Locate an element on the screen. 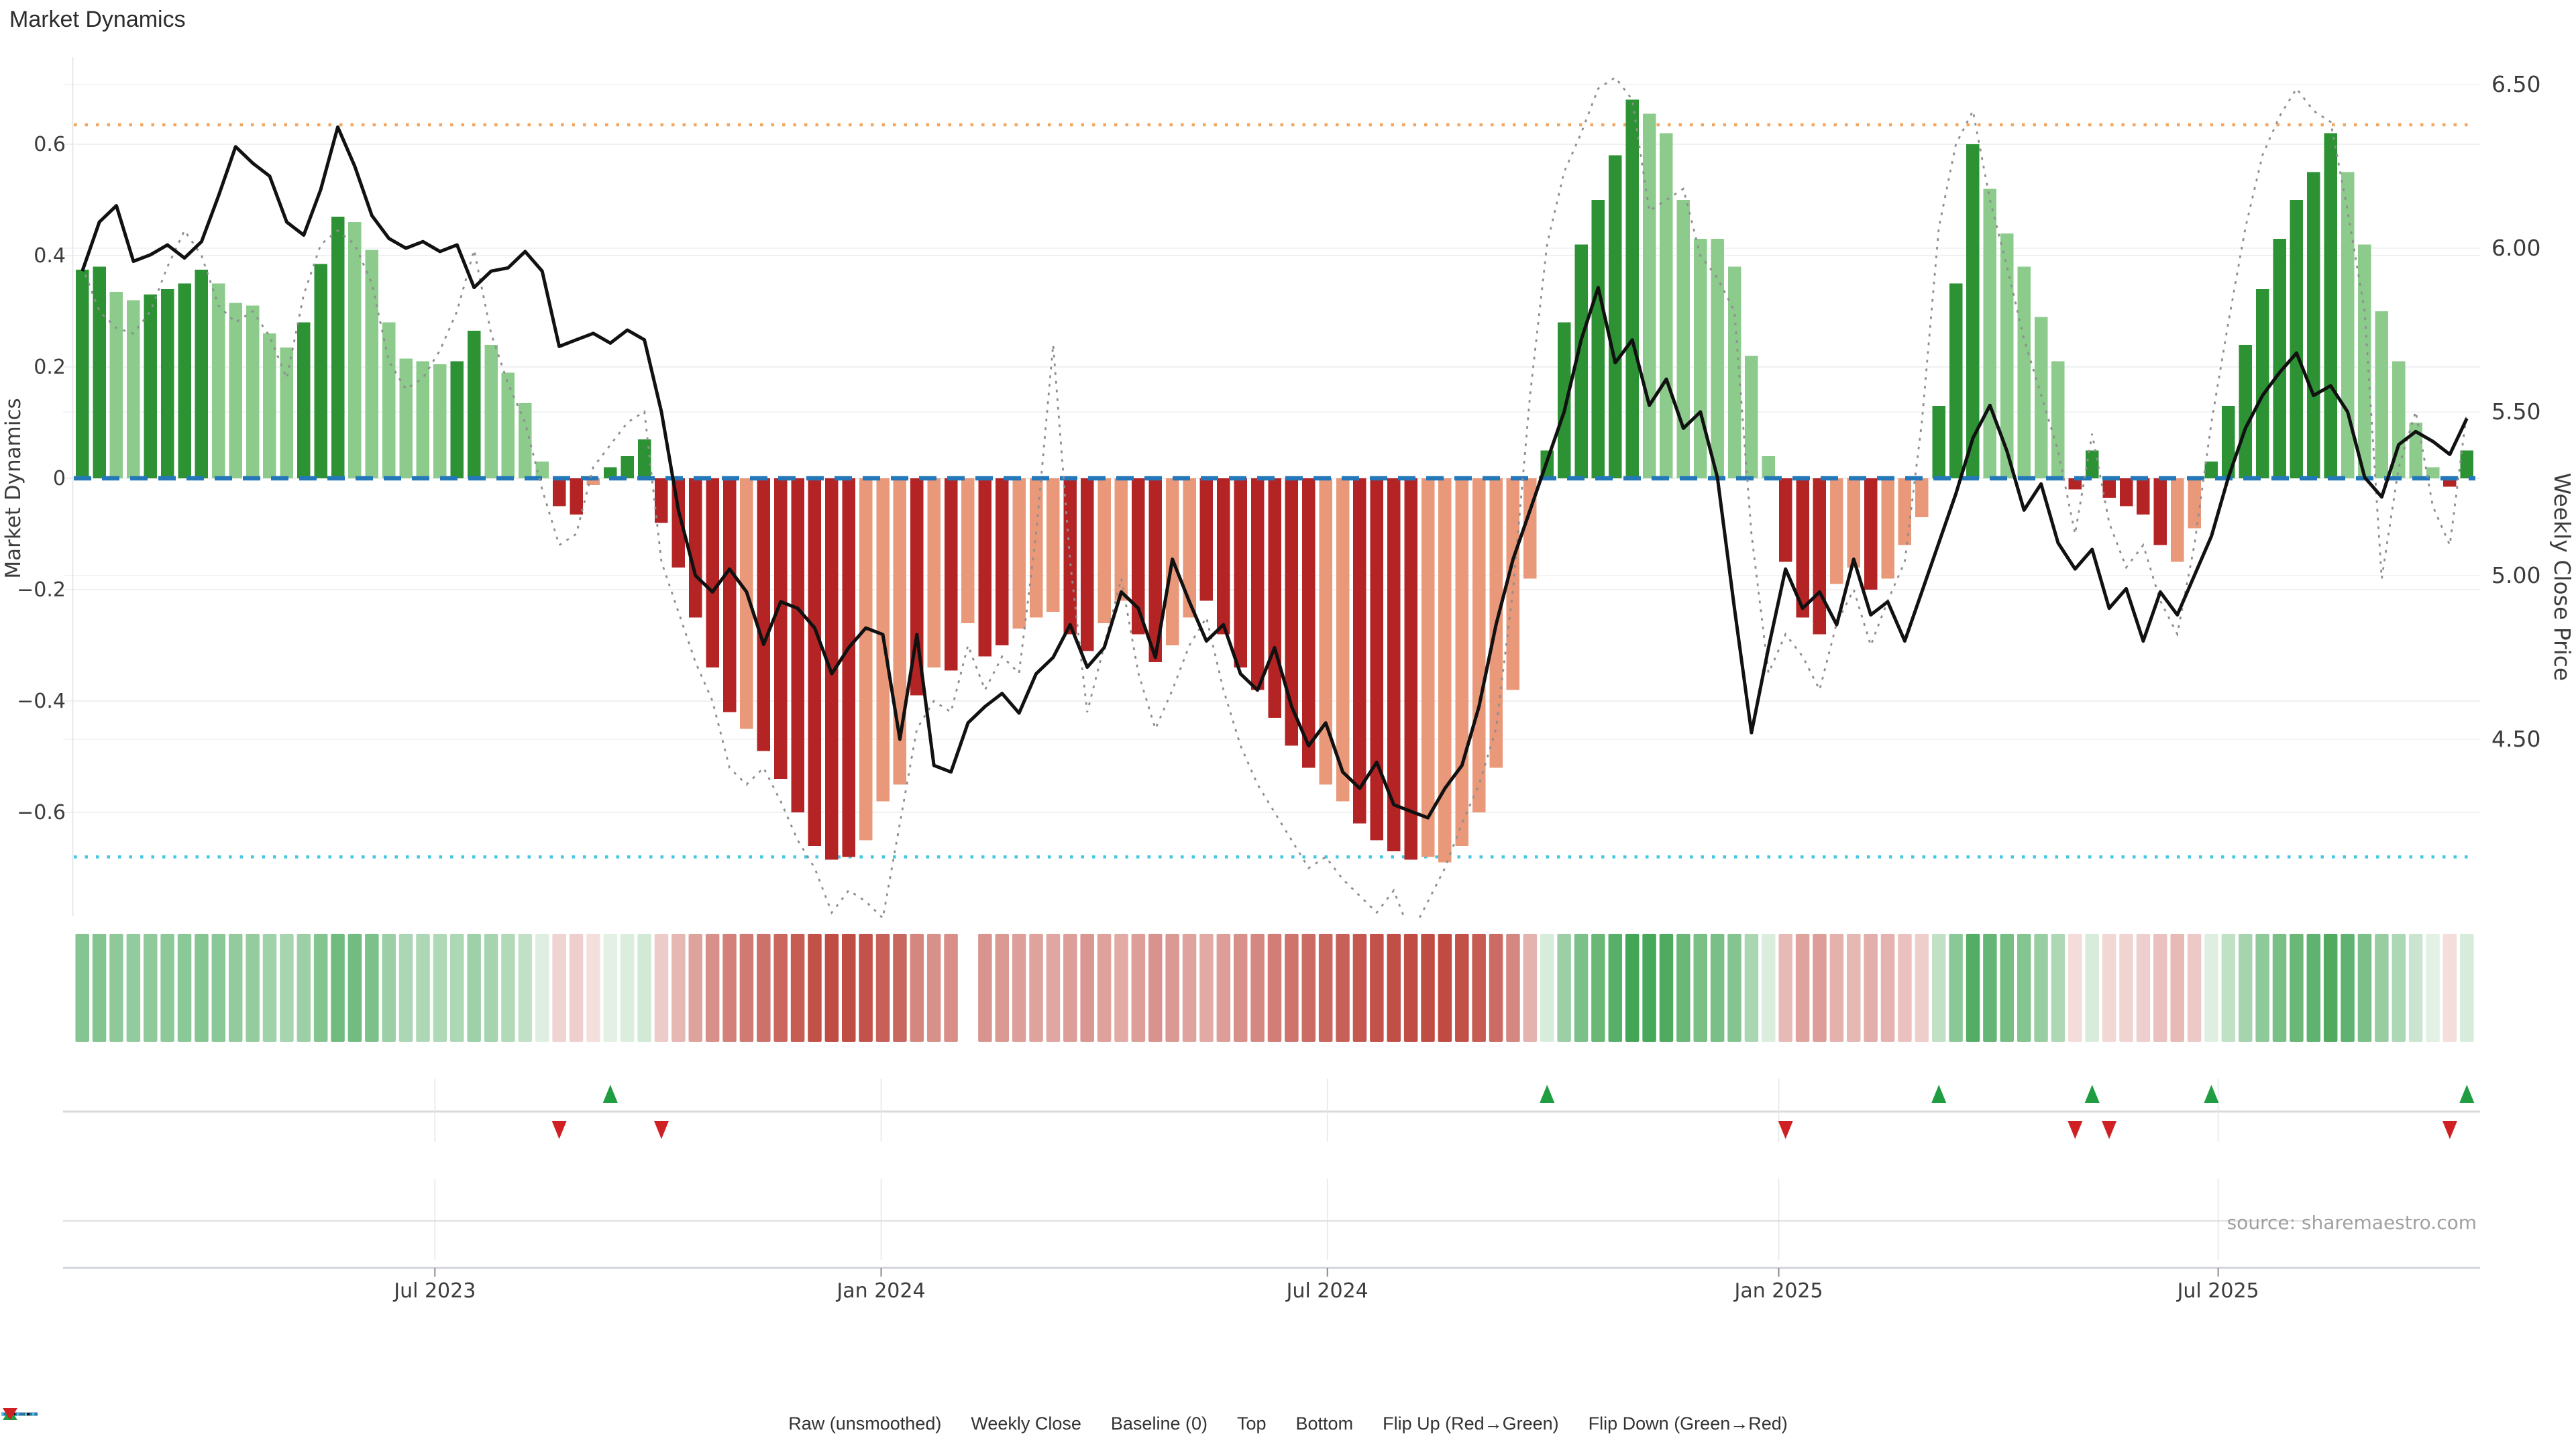 This screenshot has height=1449, width=2576. left-tick-label: 0.6 is located at coordinates (50, 144).